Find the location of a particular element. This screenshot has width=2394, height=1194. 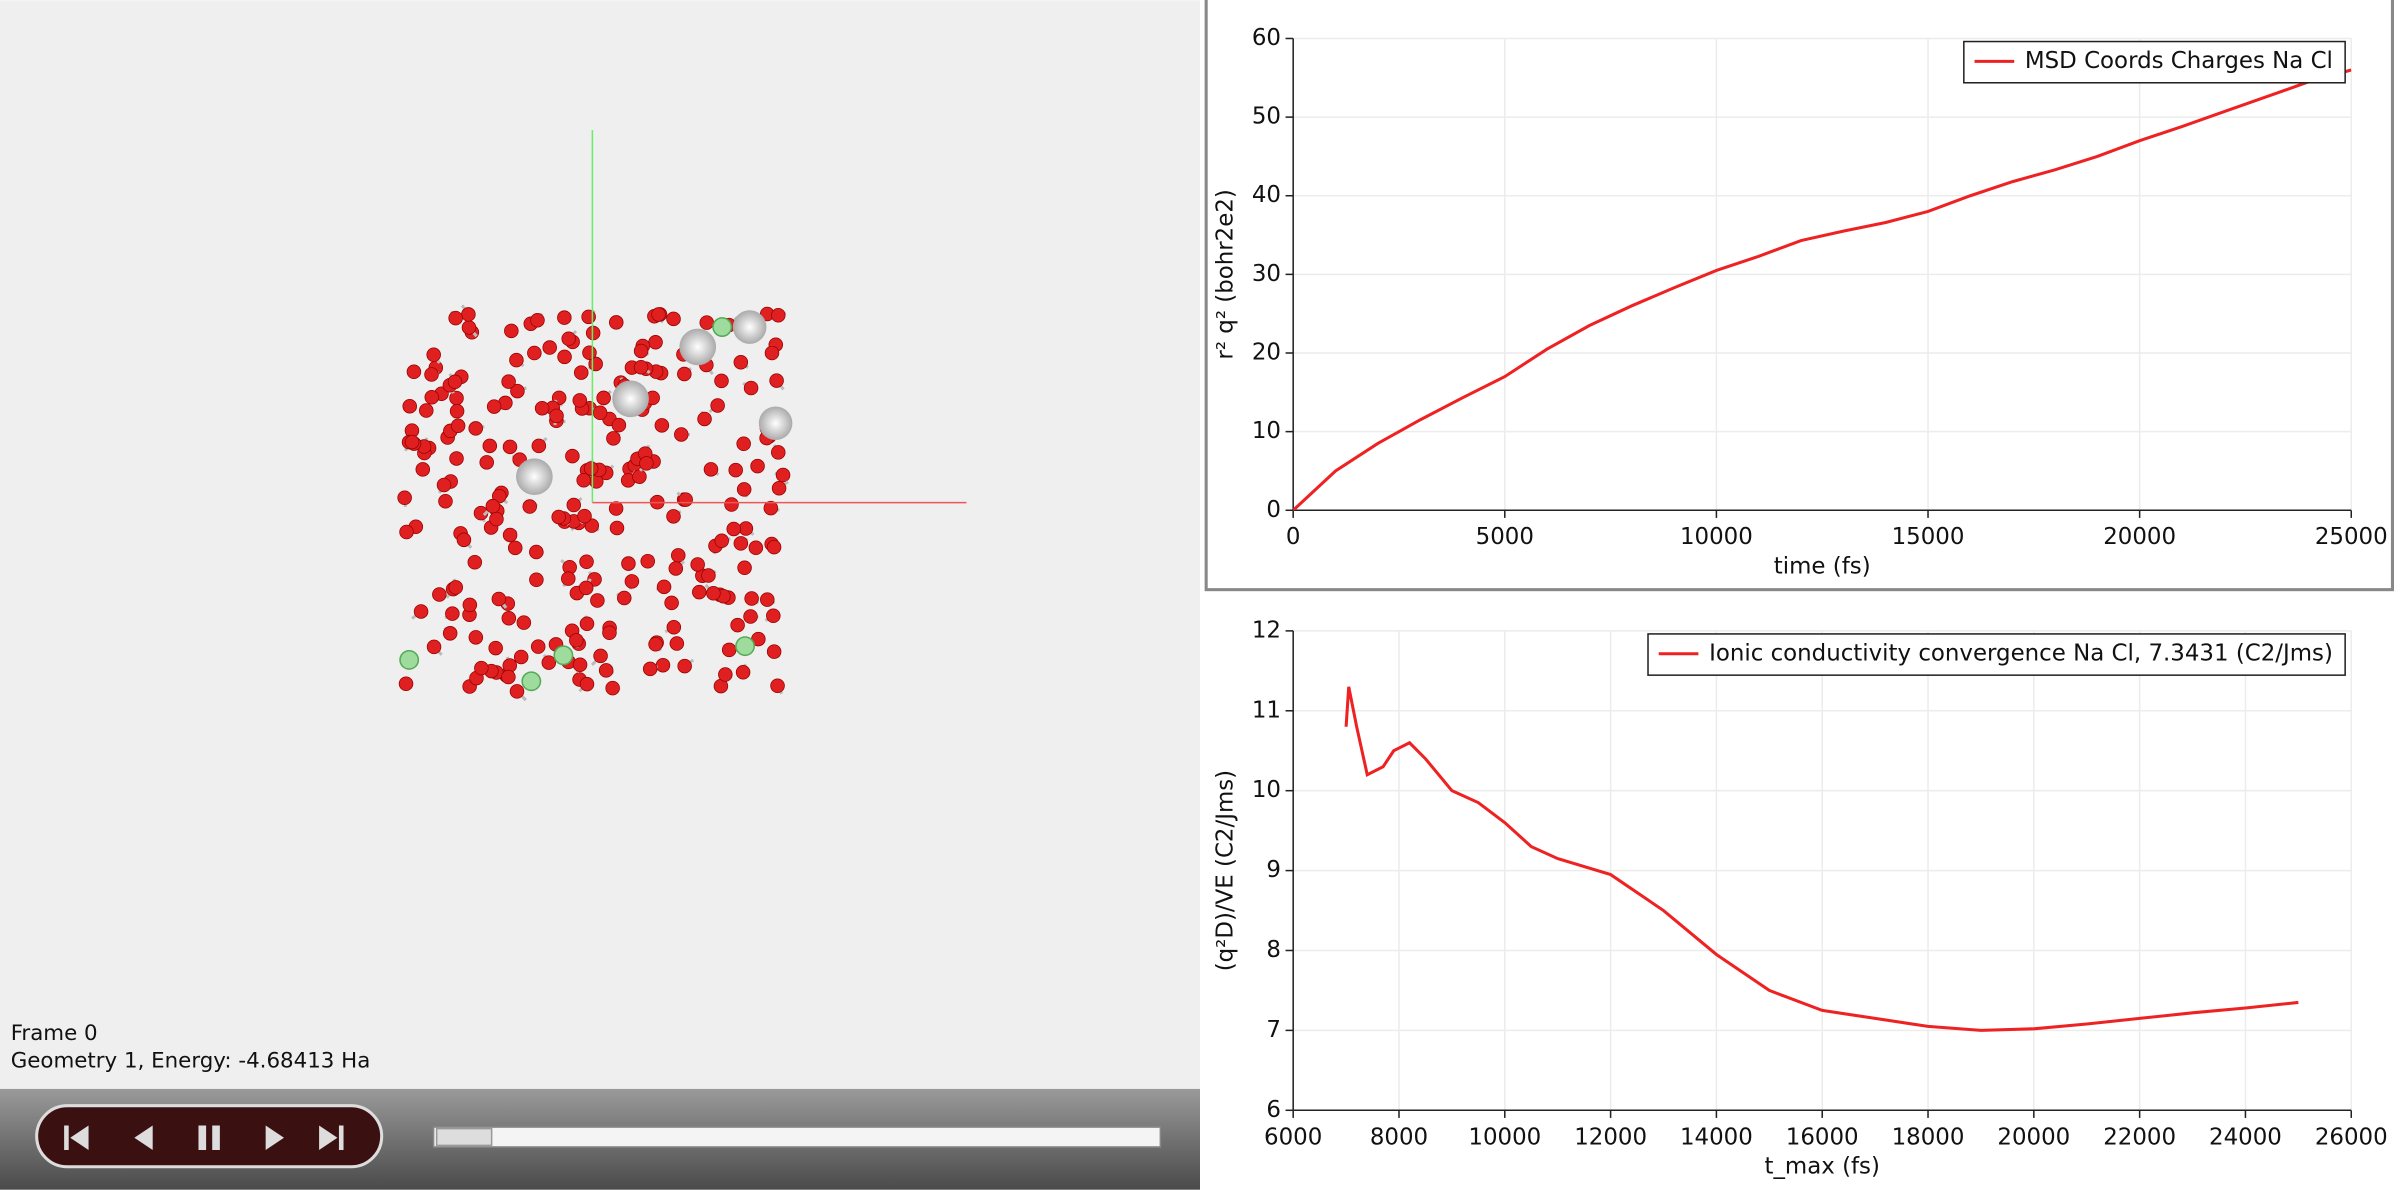

y-axis-label: r² q² (bohr2e2) is located at coordinates (1226, 274).